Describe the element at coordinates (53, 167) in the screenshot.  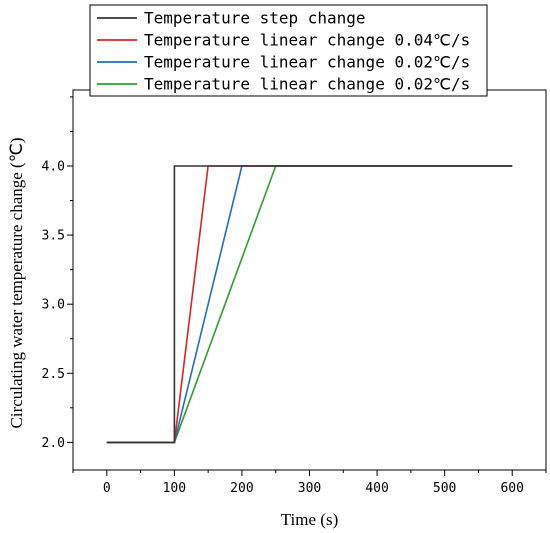
I see `y-tick-label: 4.0` at that location.